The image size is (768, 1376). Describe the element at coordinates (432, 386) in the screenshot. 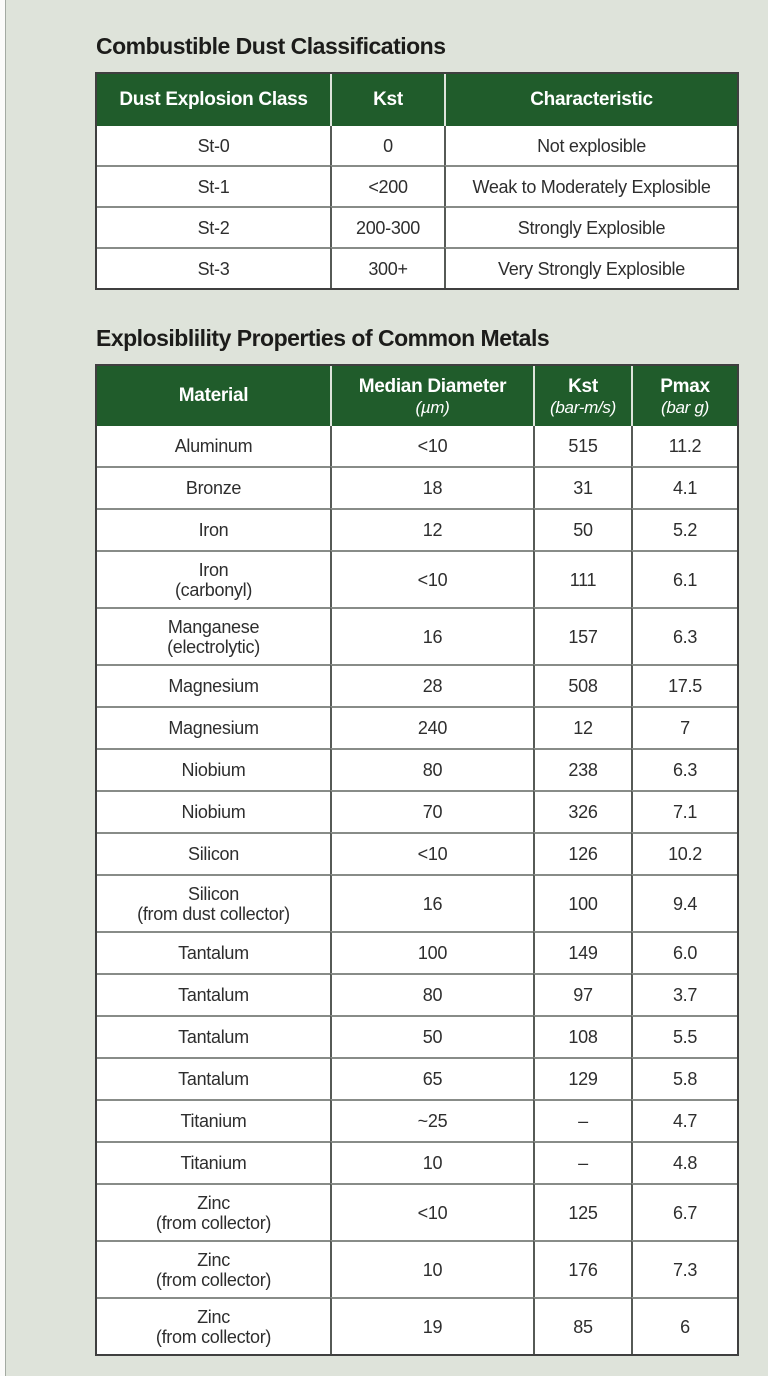

I see `column-label: Median Diameter` at that location.